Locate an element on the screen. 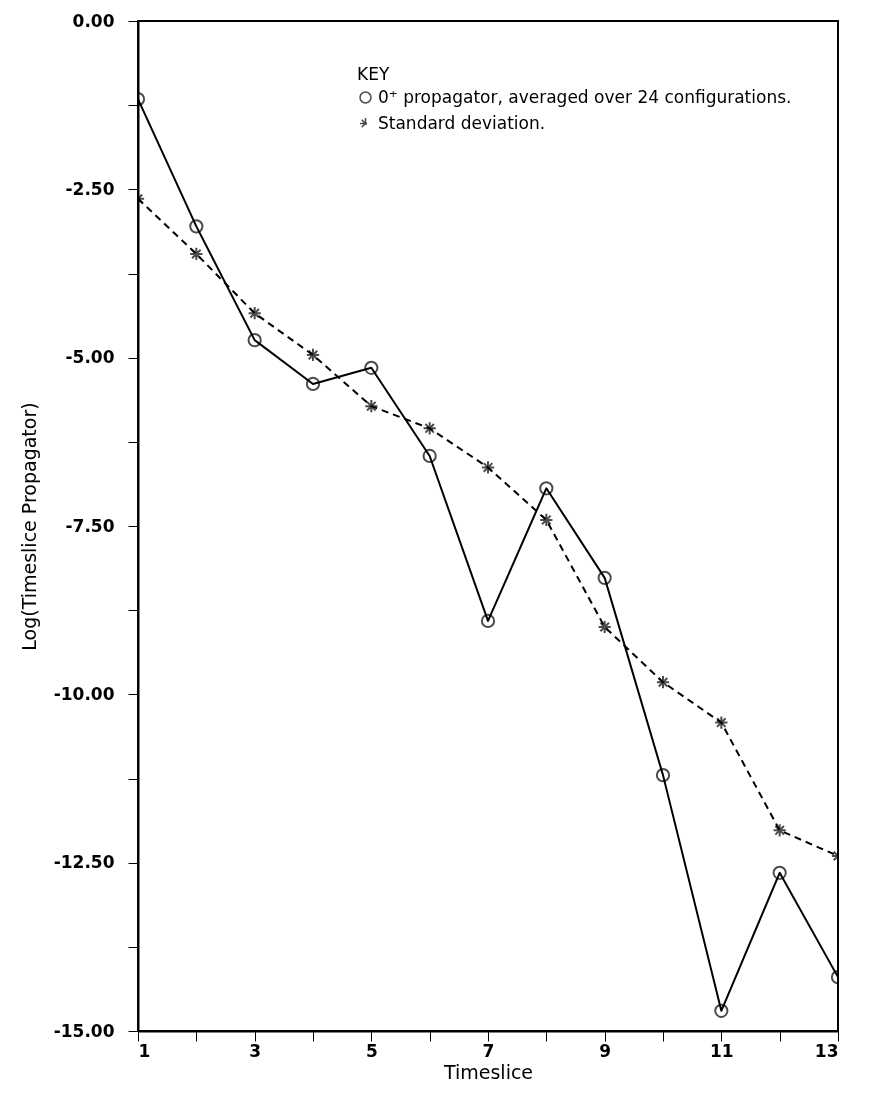 The height and width of the screenshot is (1110, 877). y-tick-label: 0.00 is located at coordinates (93, 20).